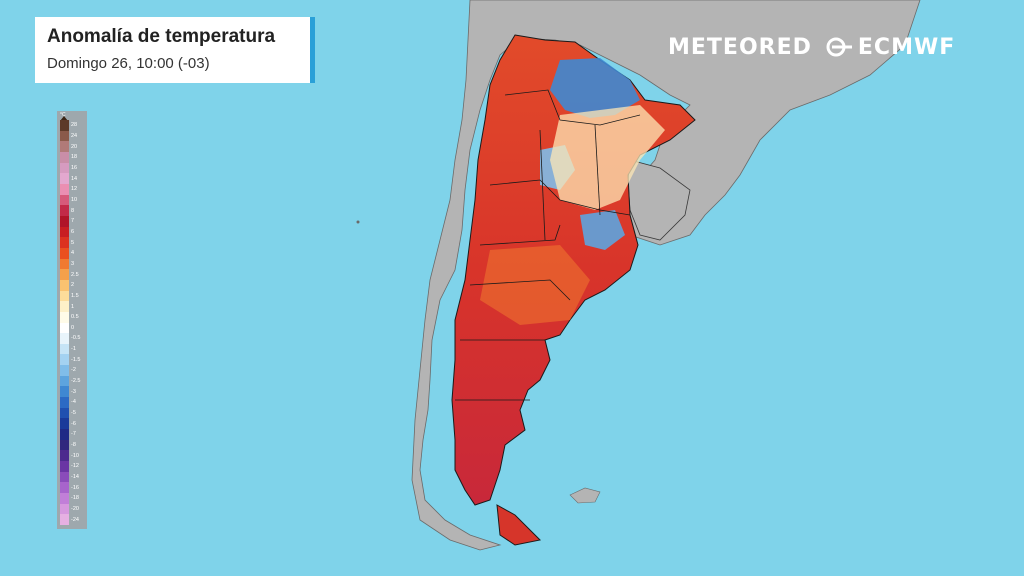  What do you see at coordinates (73, 327) in the screenshot?
I see `legend-tick-label: 0` at bounding box center [73, 327].